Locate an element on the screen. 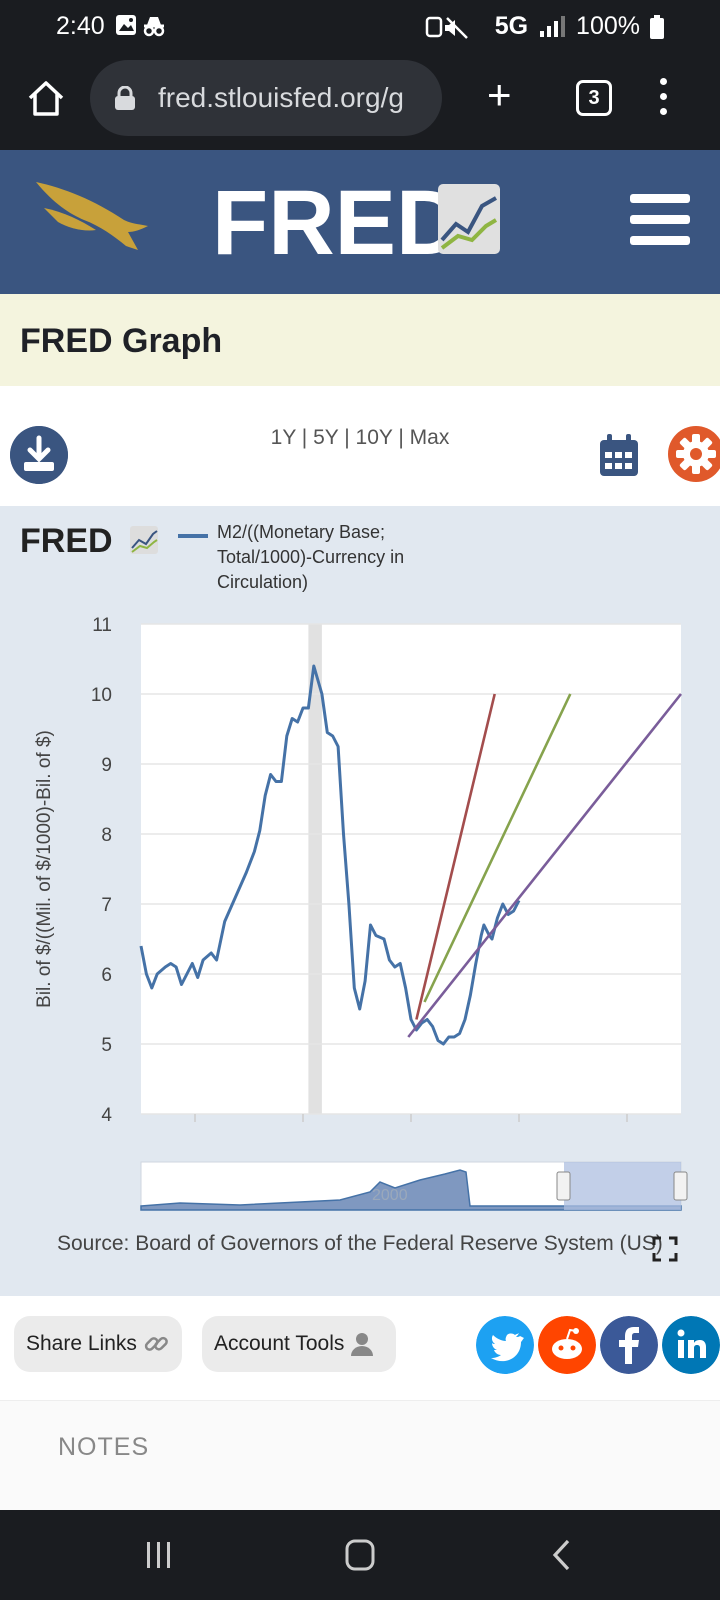  user-icon is located at coordinates (362, 1345).